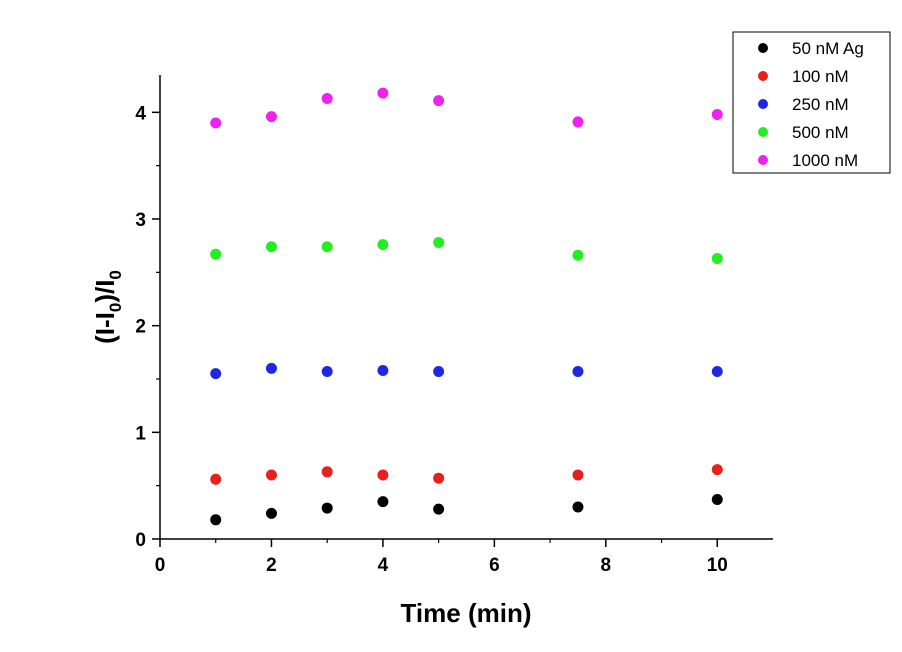 The height and width of the screenshot is (652, 902). What do you see at coordinates (606, 565) in the screenshot?
I see `x-tick-label: 8` at bounding box center [606, 565].